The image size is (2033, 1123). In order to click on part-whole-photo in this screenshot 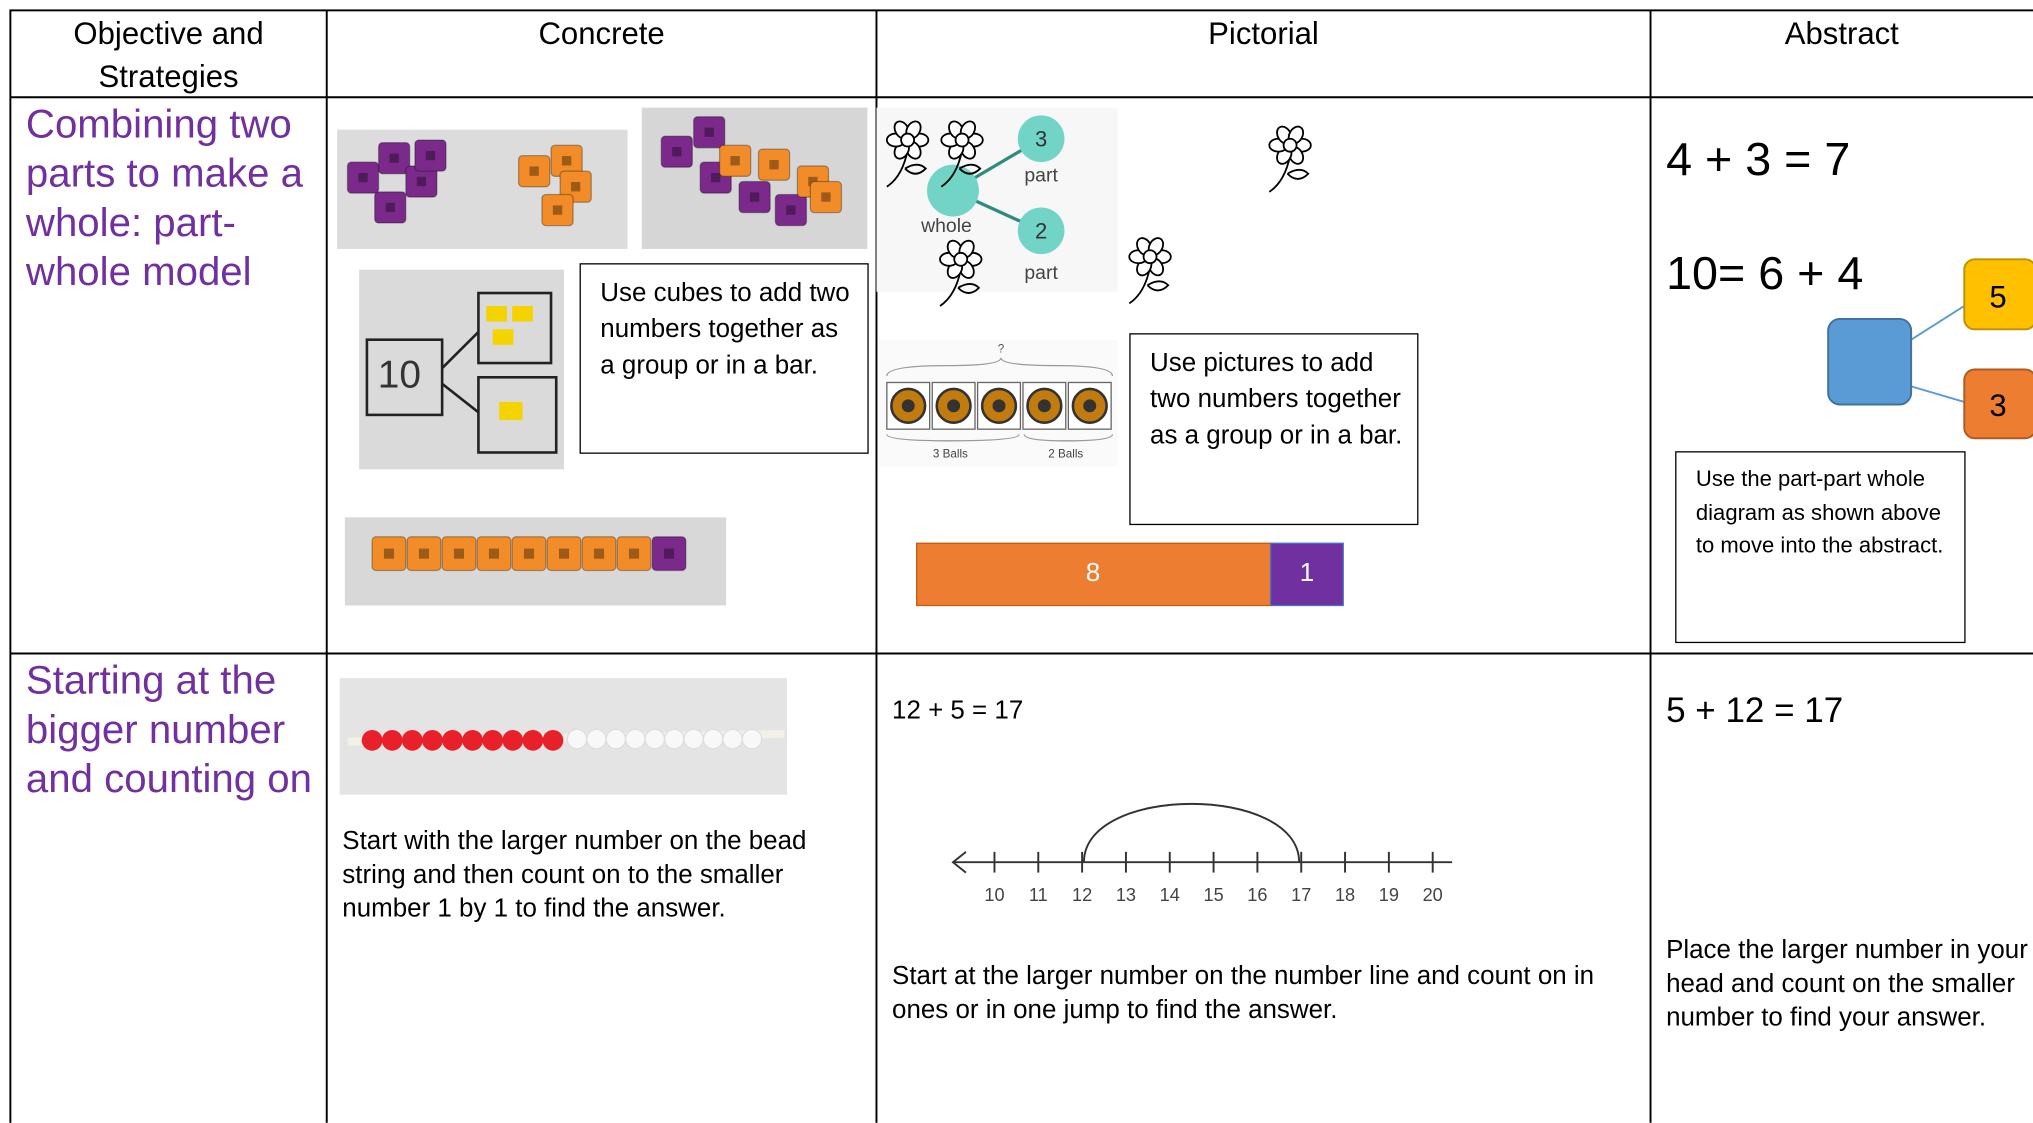, I will do `click(462, 369)`.